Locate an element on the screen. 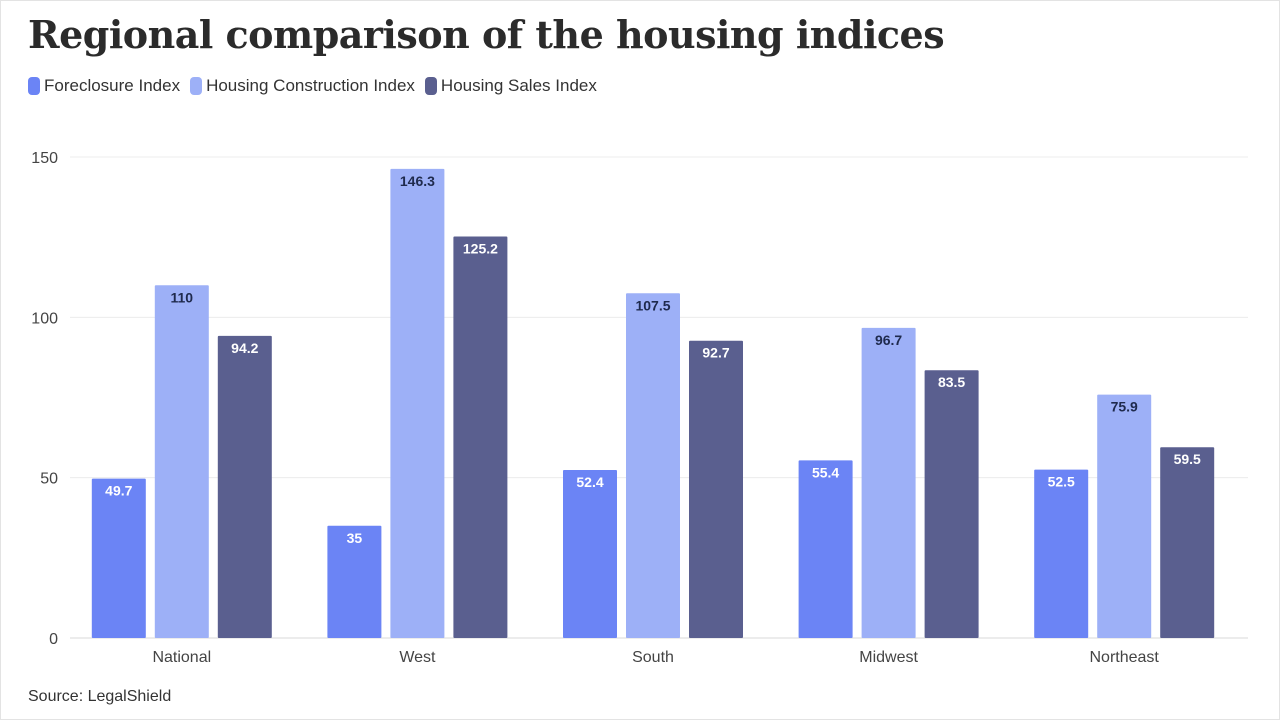  legend-item-sales: Housing Sales Index is located at coordinates (510, 86).